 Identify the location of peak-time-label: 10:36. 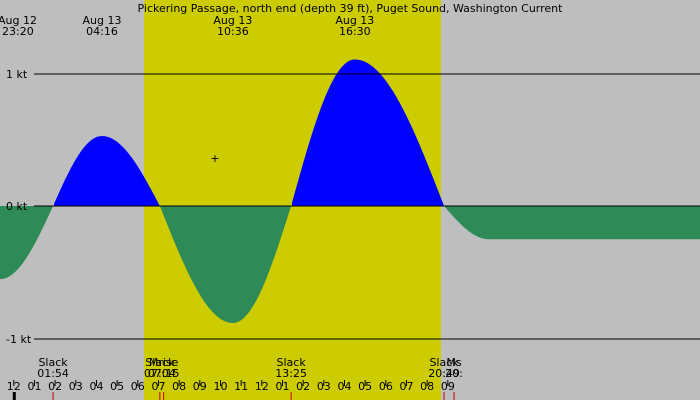
(233, 31).